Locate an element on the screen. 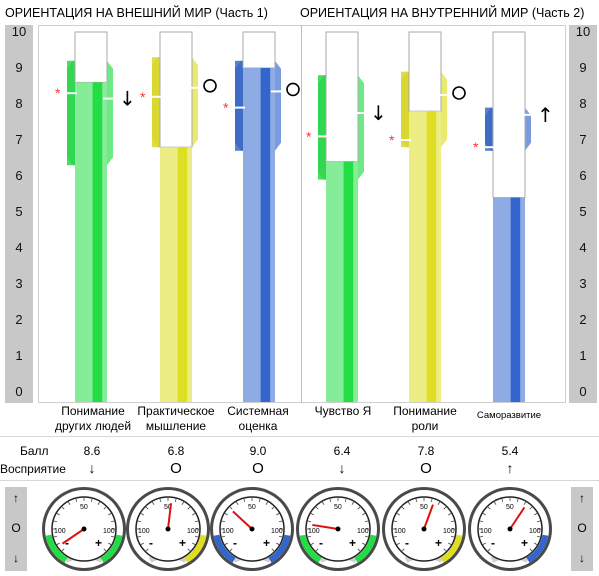 Image resolution: width=599 pixels, height=576 pixels. filter-up-right: ↑ is located at coordinates (582, 498).